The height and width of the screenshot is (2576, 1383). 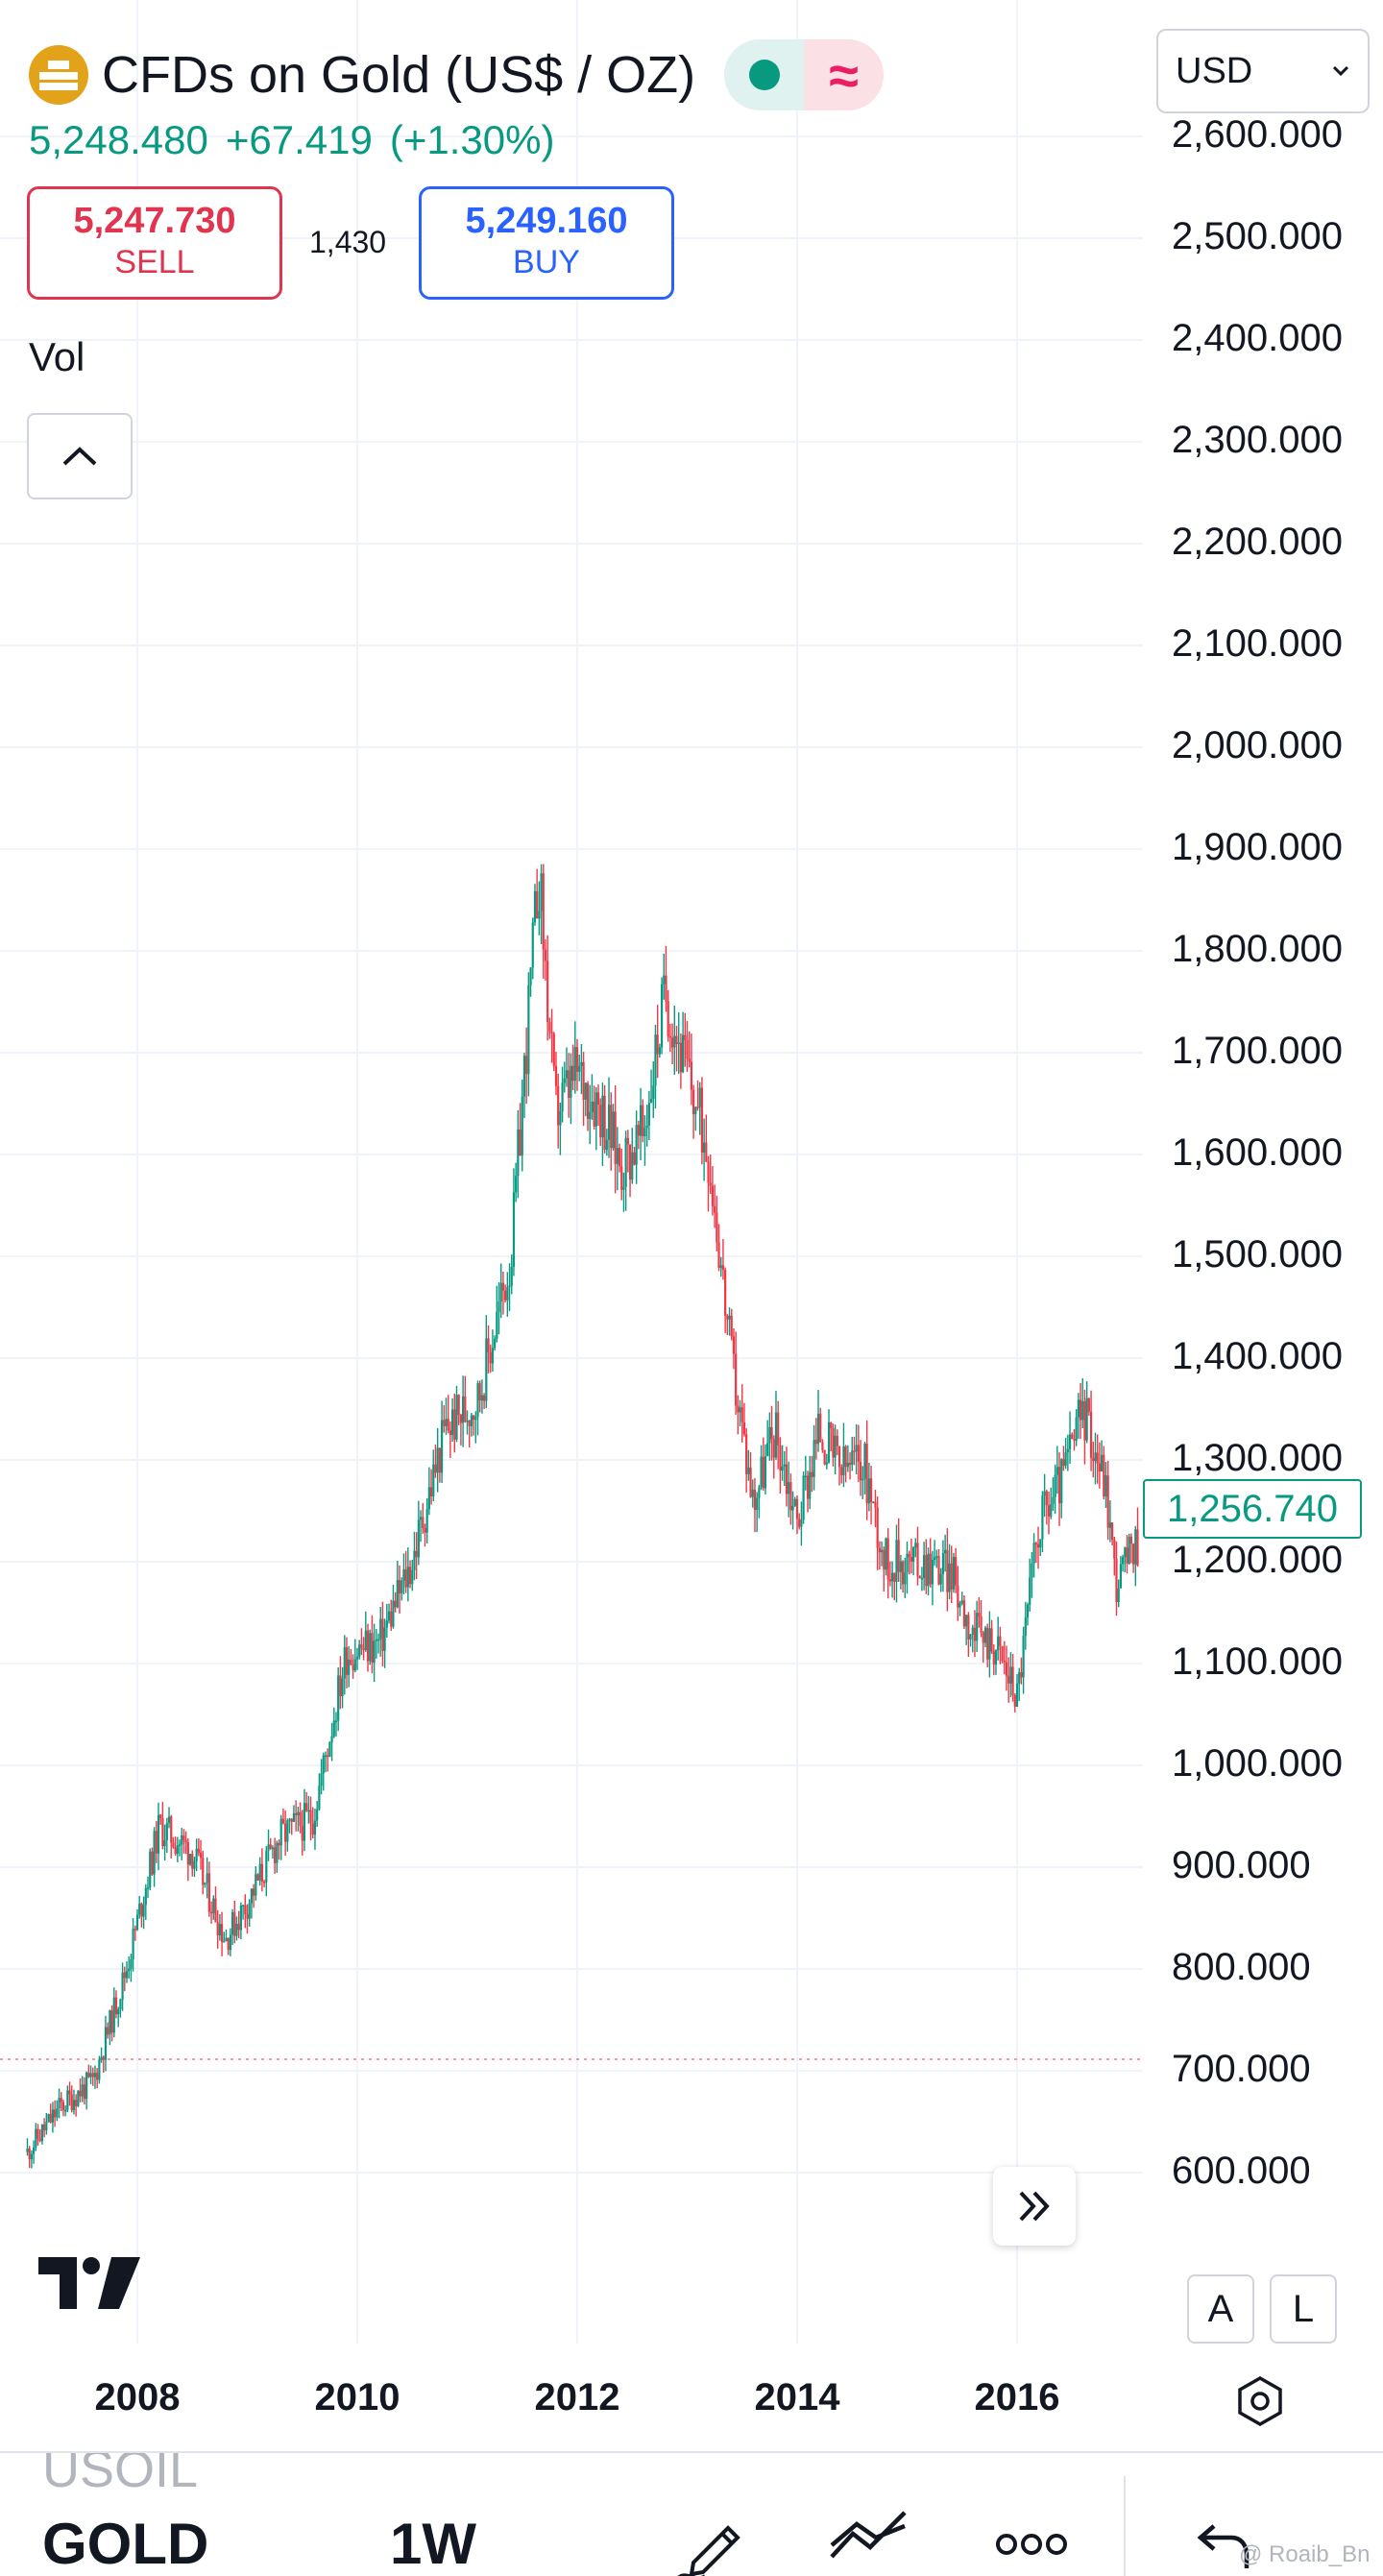 I want to click on more-options-icon, so click(x=1031, y=2544).